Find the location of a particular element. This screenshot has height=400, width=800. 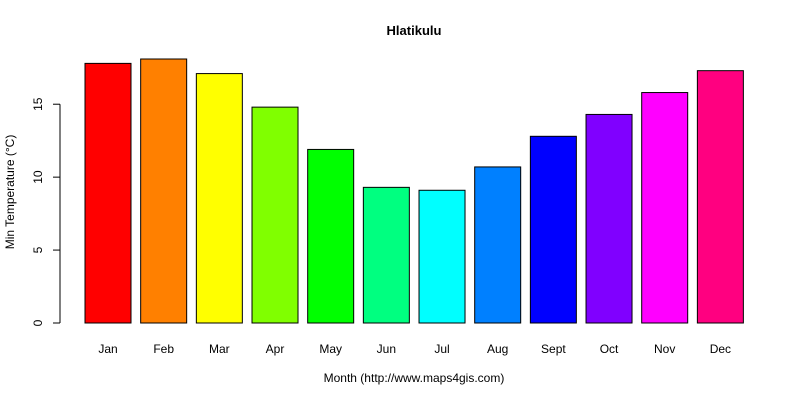

bar-may is located at coordinates (331, 236).